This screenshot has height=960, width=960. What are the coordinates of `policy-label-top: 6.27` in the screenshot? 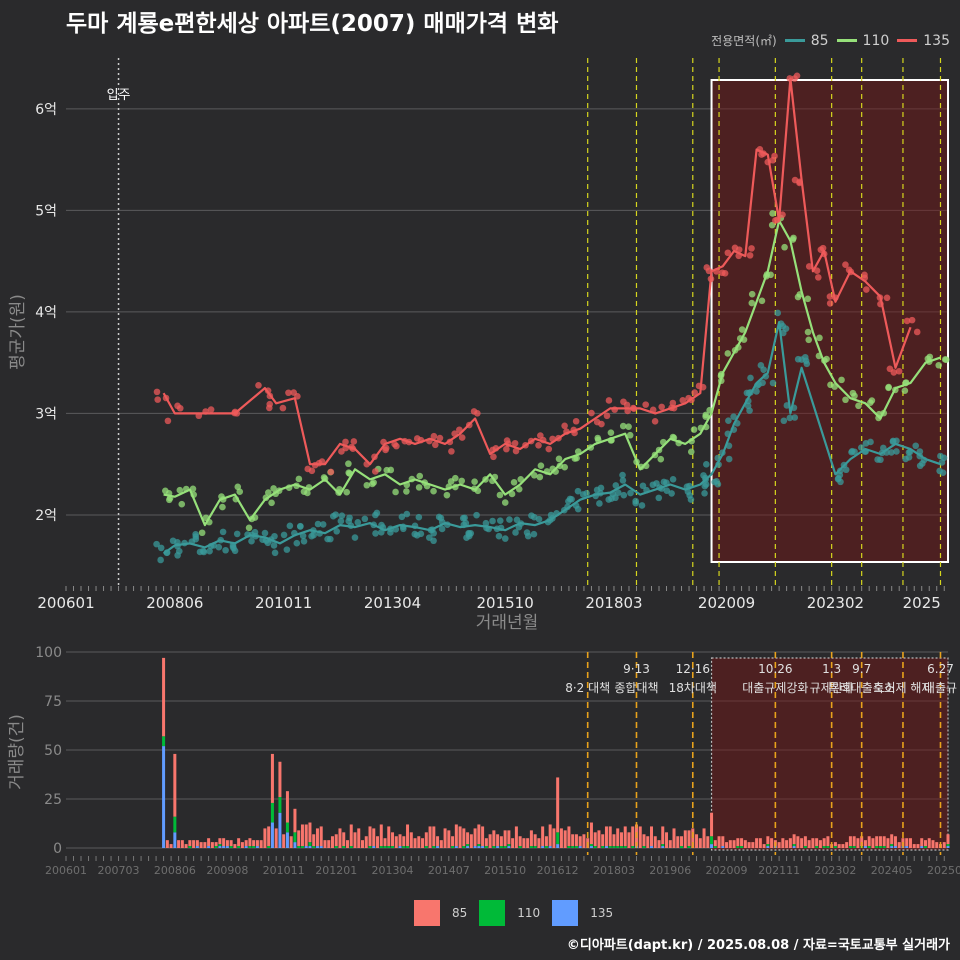 It's located at (940, 669).